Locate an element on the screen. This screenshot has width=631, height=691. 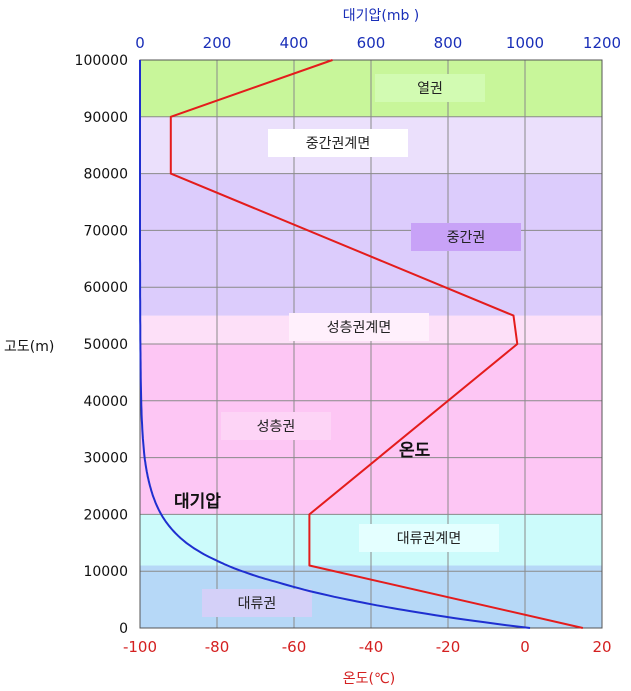
top-tick-label-5: 1000 is located at coordinates (525, 43).